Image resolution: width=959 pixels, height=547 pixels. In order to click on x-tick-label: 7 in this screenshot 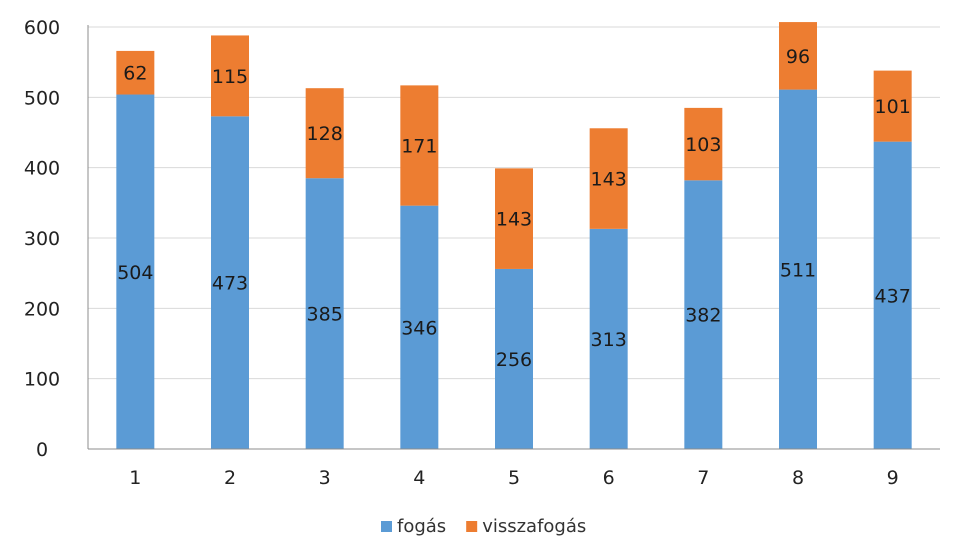, I will do `click(703, 478)`.